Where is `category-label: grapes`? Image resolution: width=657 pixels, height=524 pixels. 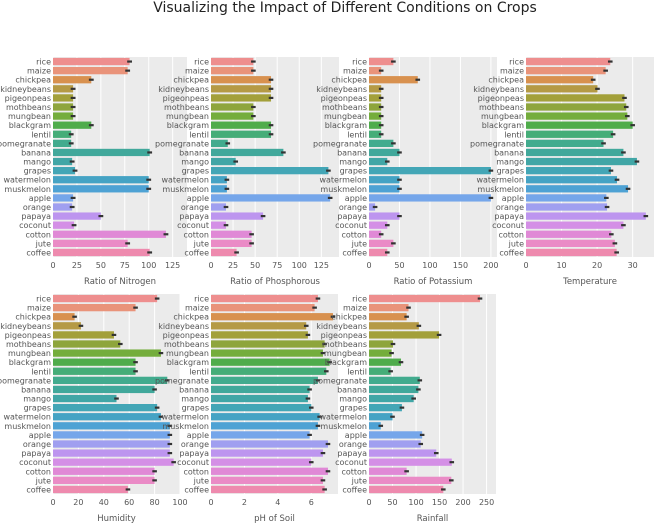
category-label: grapes is located at coordinates (37, 171).